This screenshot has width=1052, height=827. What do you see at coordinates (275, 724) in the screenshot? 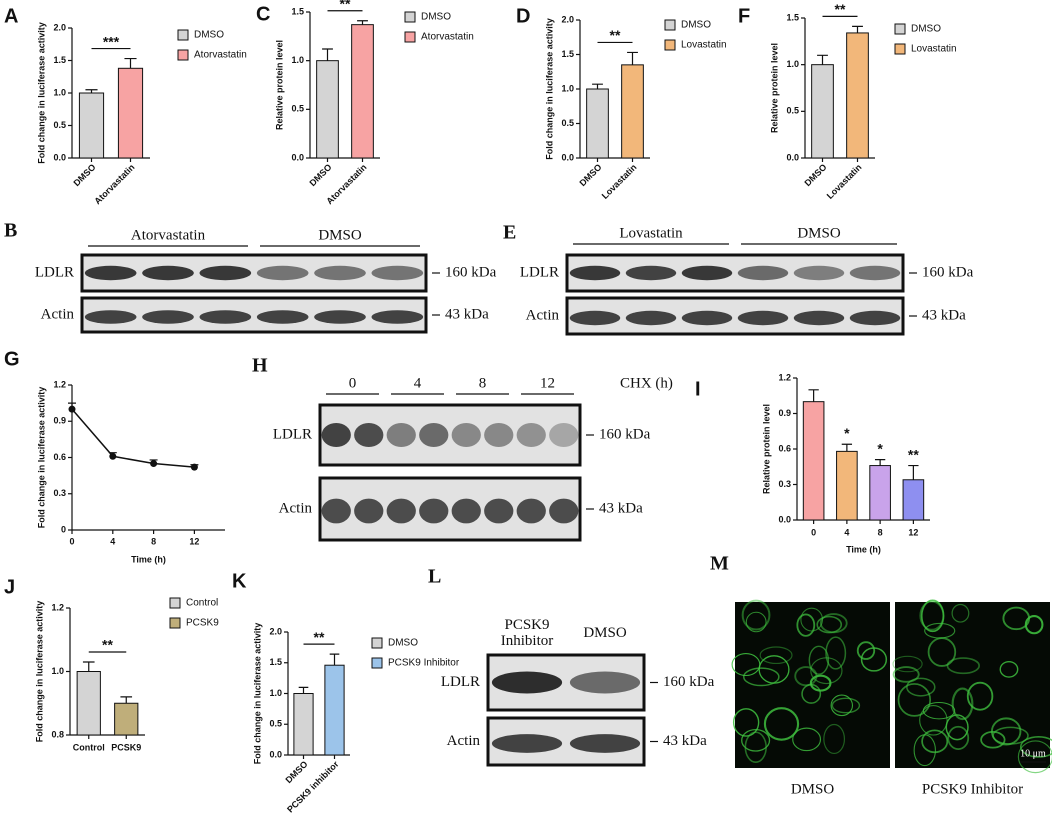
I see `y-tick-label: 0.5` at bounding box center [275, 724].